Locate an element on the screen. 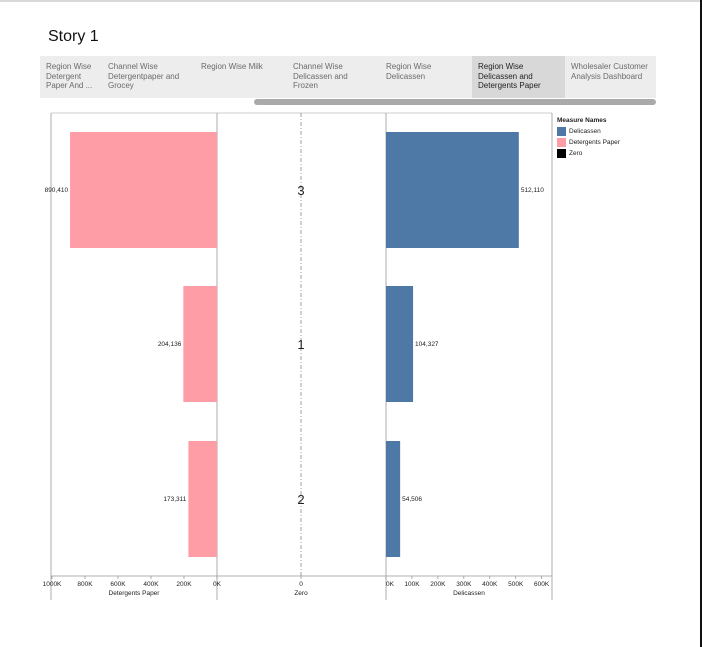 This screenshot has height=647, width=702. legend-item-delicassen: Delicassen is located at coordinates (588, 131).